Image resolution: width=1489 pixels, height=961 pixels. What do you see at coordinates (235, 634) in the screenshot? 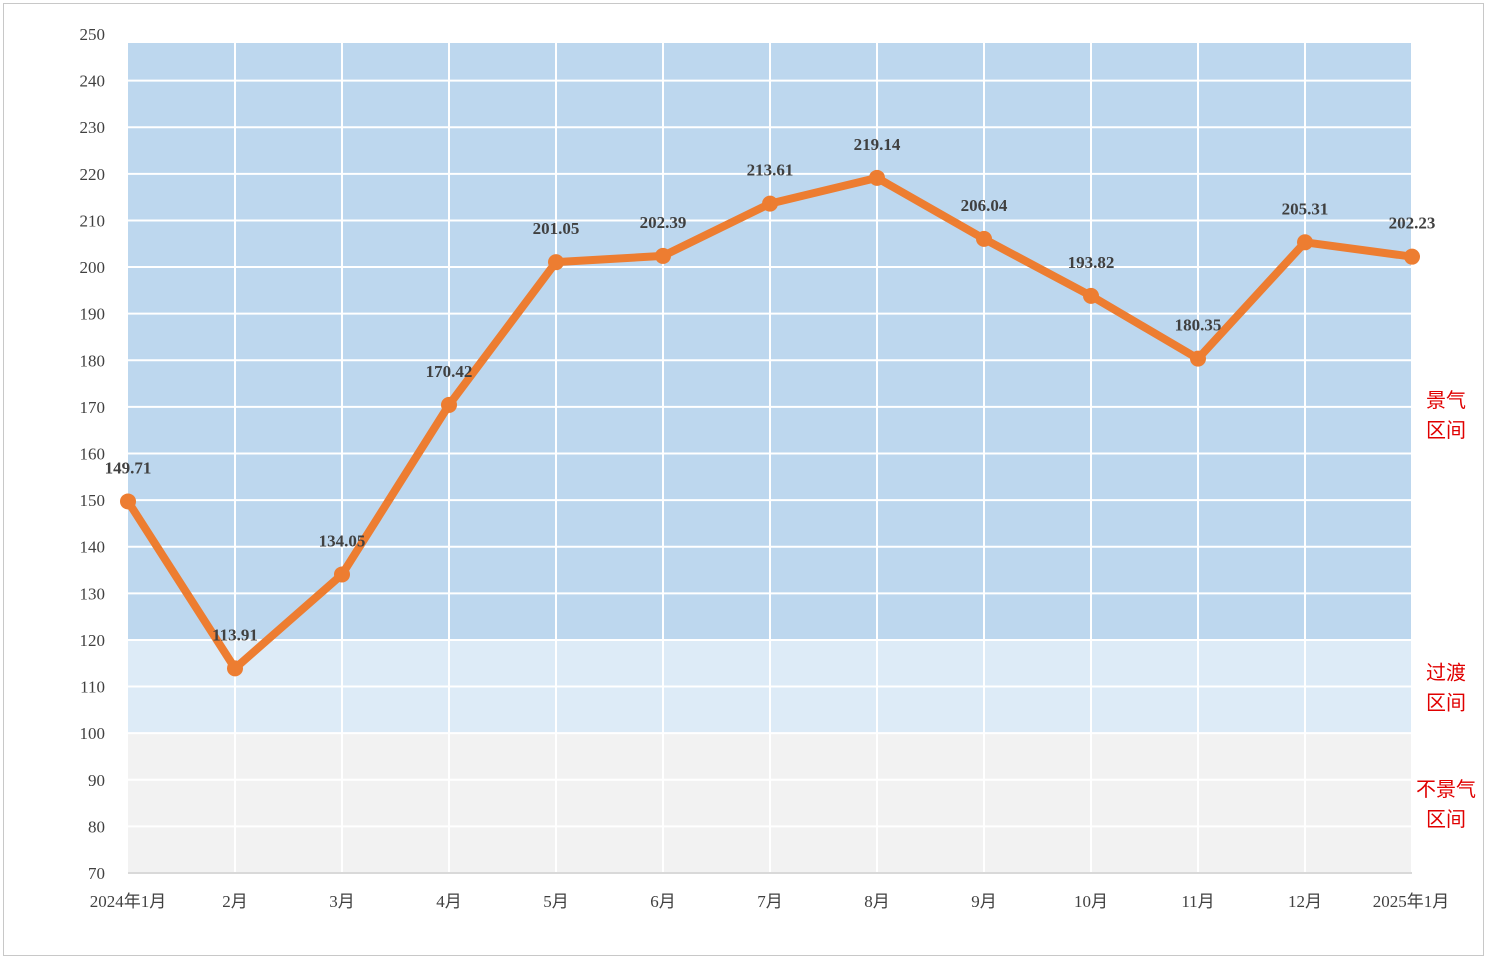
I see `data-label: 113.91` at bounding box center [235, 634].